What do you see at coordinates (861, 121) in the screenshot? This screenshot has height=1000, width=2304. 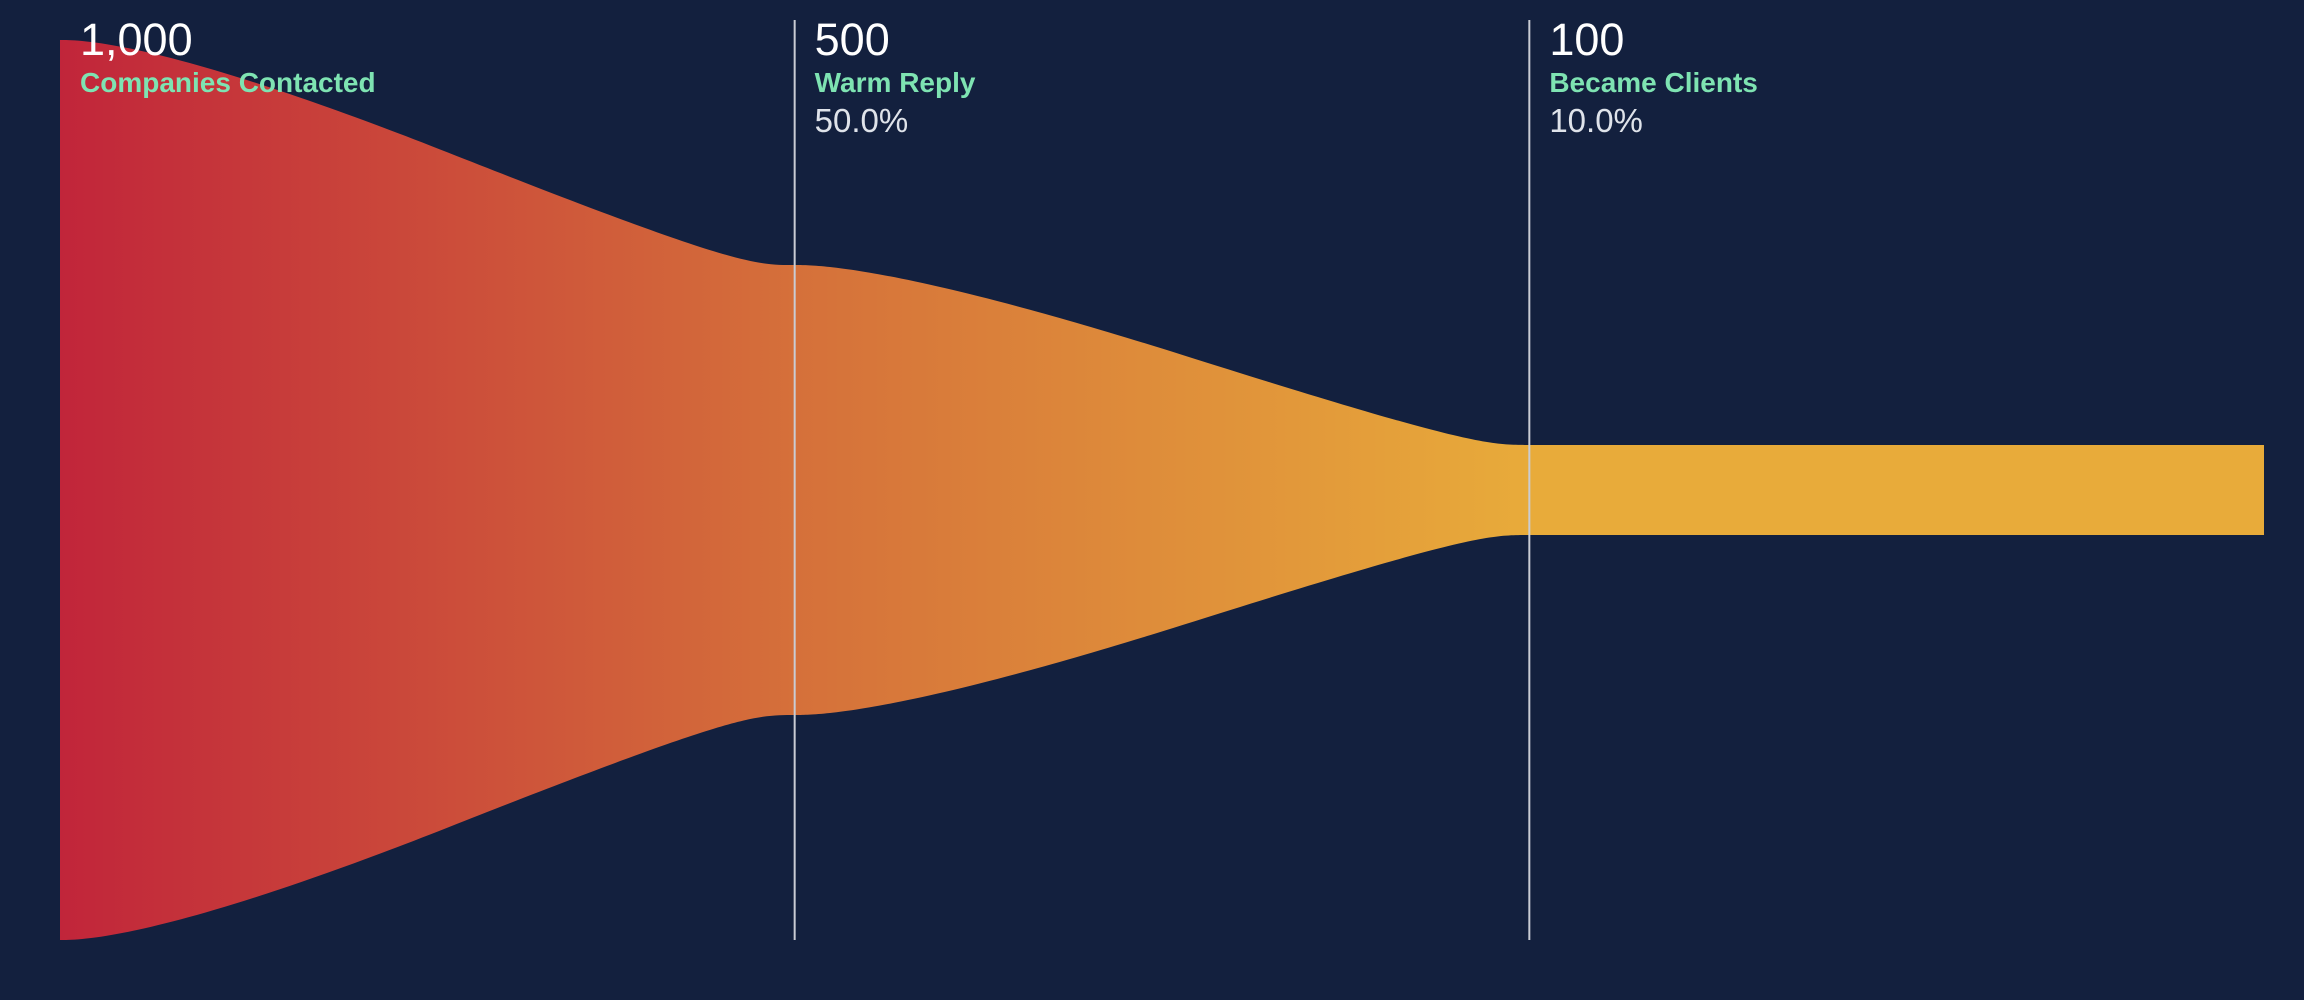 I see `stage-percent: 50.0%` at bounding box center [861, 121].